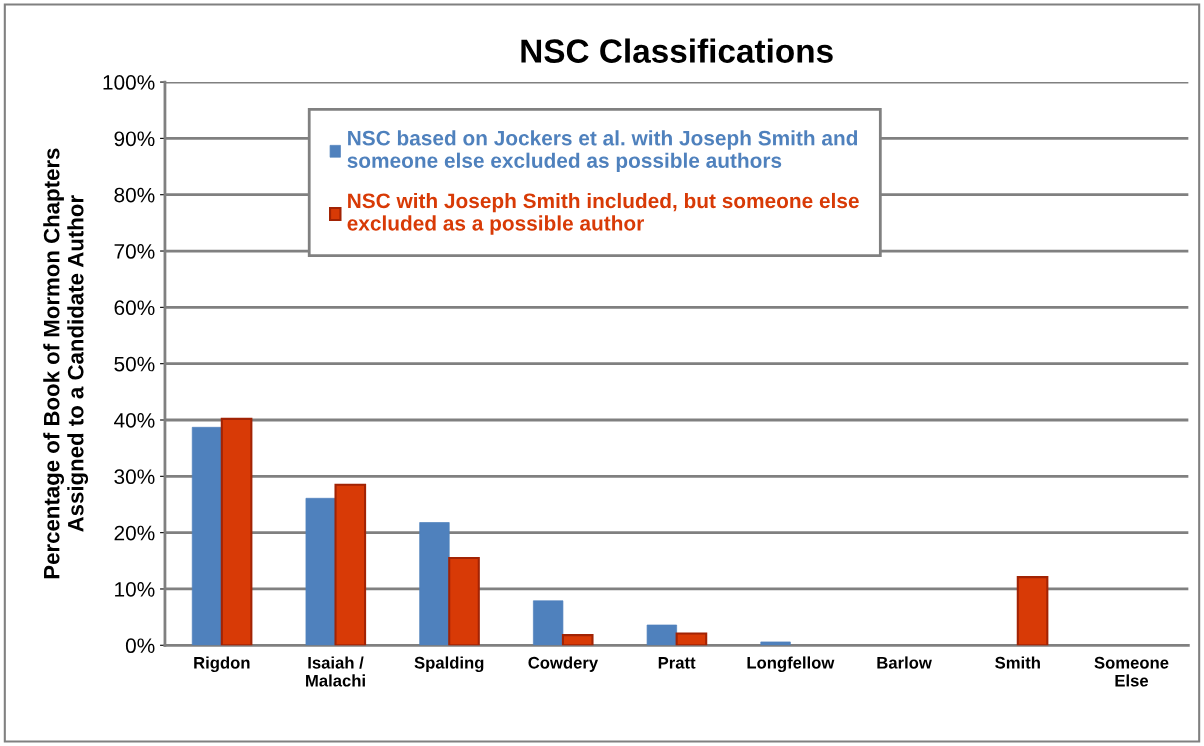  Describe the element at coordinates (677, 50) in the screenshot. I see `chart-title: NSC Classifications` at that location.